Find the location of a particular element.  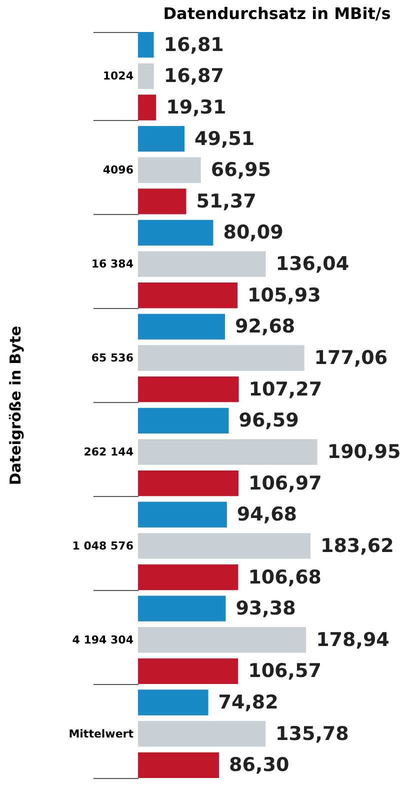

data-label: 178,94 is located at coordinates (353, 639).